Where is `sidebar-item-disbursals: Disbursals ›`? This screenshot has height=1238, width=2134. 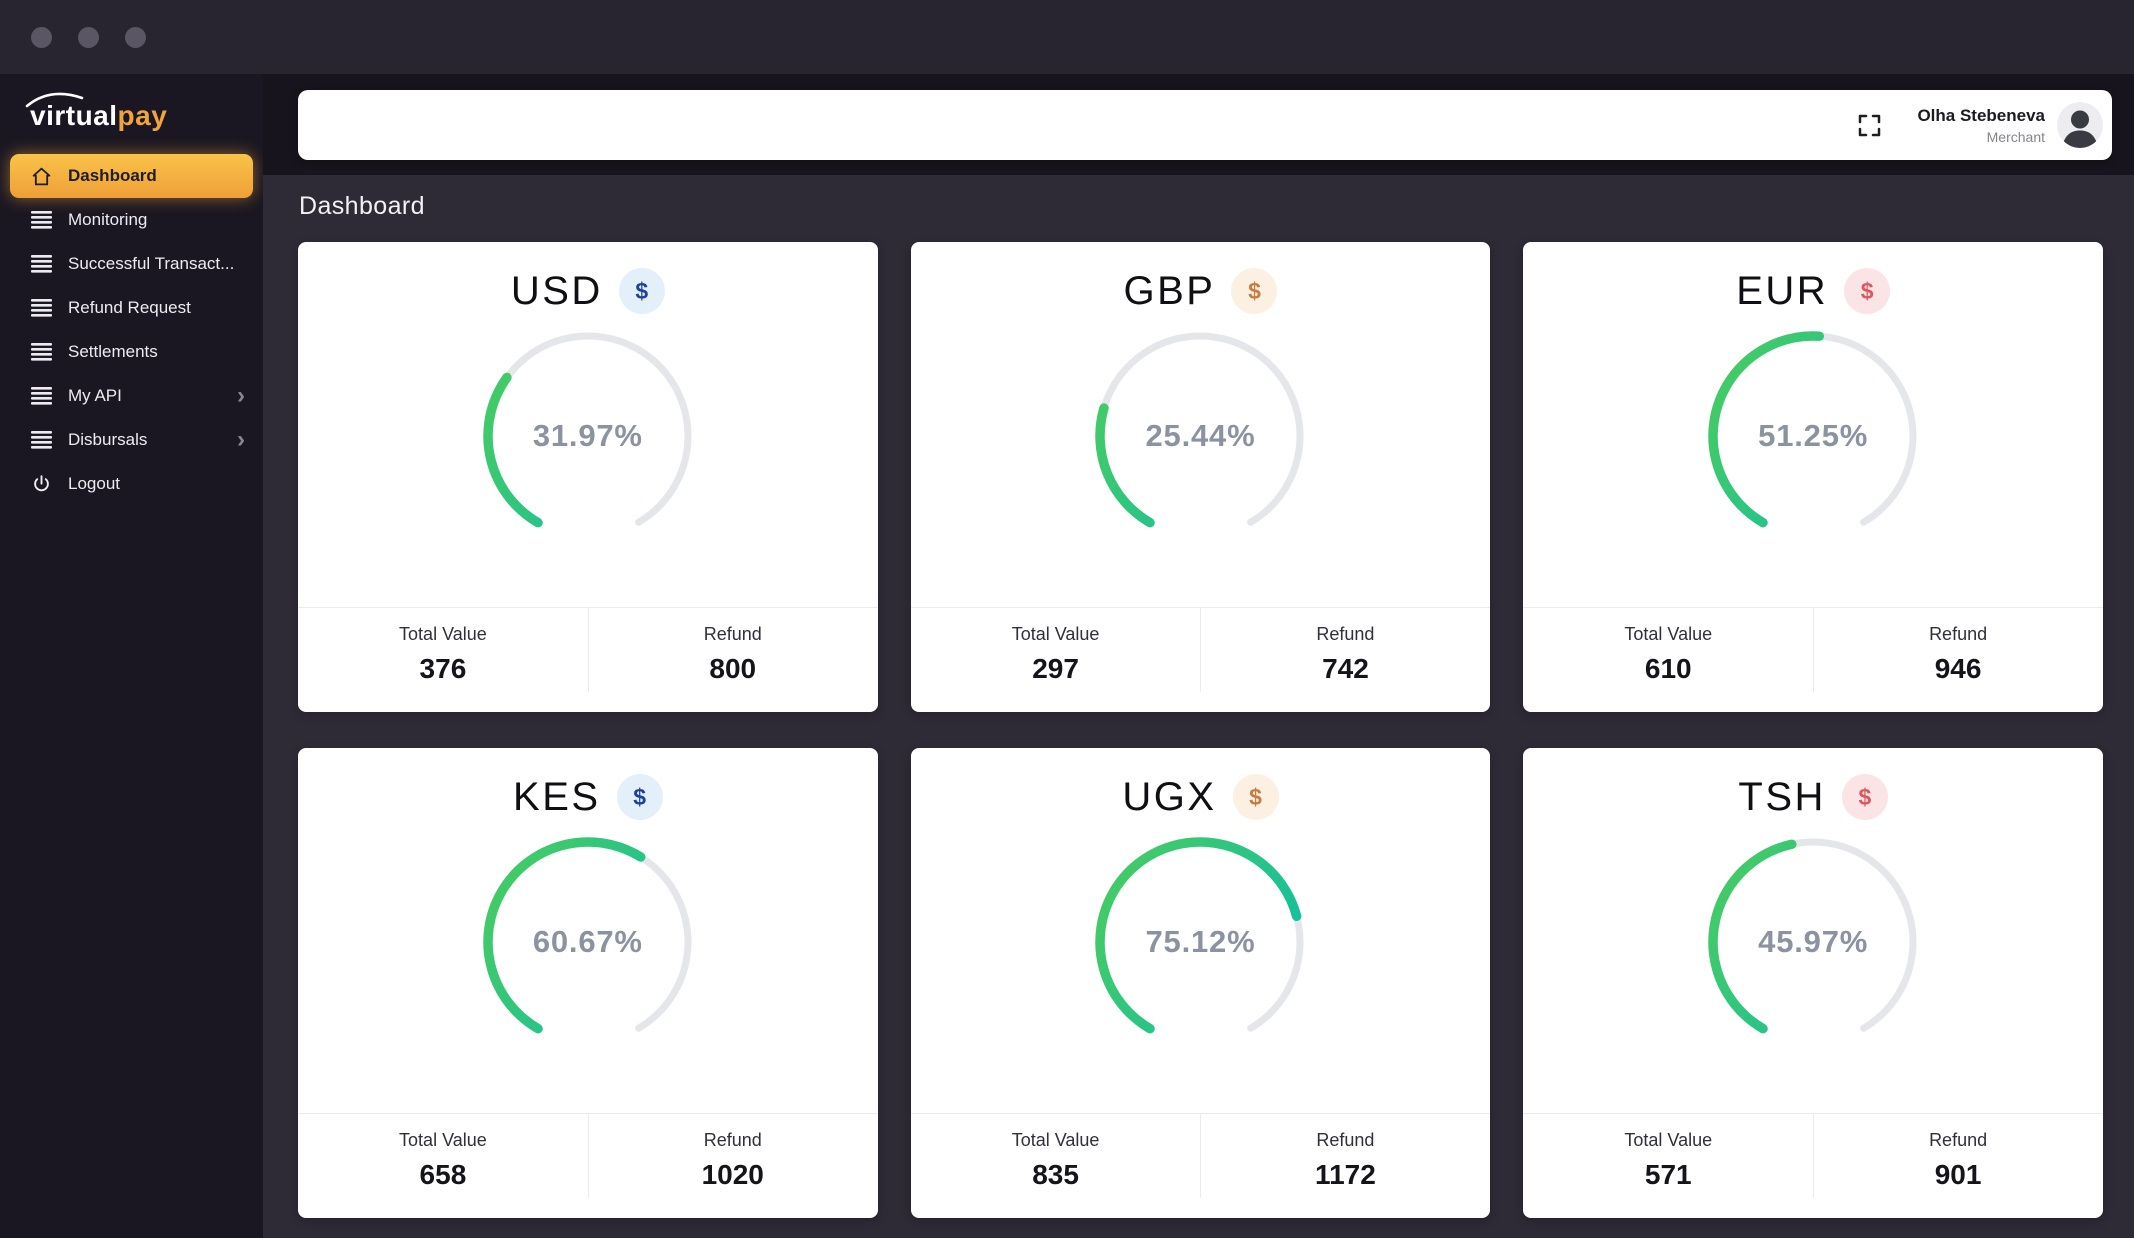
sidebar-item-disbursals: Disbursals › is located at coordinates (131, 440).